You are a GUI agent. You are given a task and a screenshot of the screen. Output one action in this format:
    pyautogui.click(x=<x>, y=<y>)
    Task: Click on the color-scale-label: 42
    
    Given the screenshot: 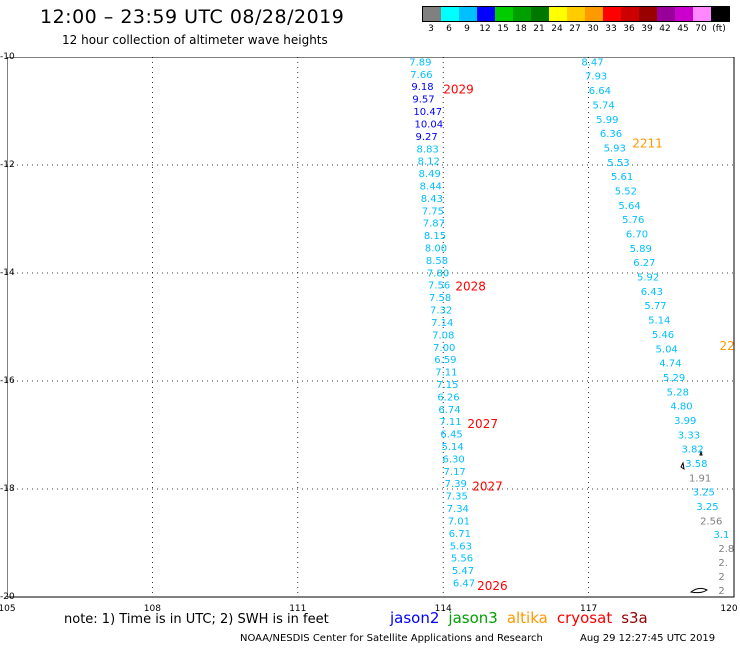 What is the action you would take?
    pyautogui.click(x=665, y=29)
    